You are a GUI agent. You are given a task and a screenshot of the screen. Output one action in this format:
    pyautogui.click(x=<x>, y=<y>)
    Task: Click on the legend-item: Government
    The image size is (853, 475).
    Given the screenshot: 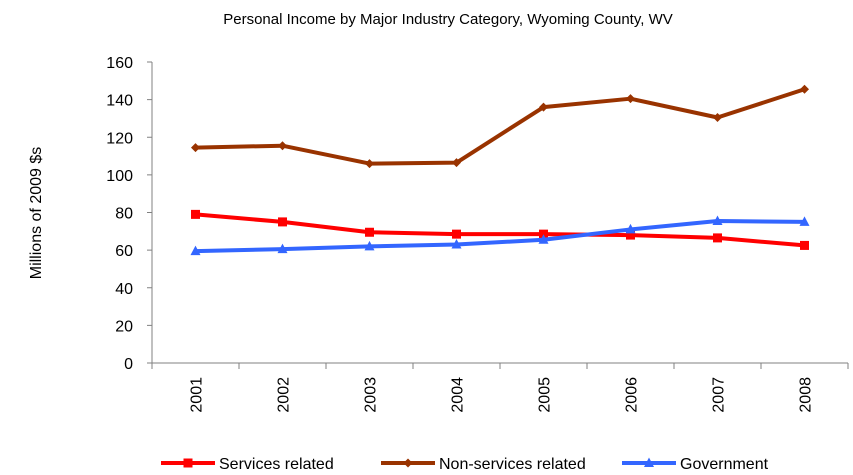 What is the action you would take?
    pyautogui.click(x=695, y=464)
    